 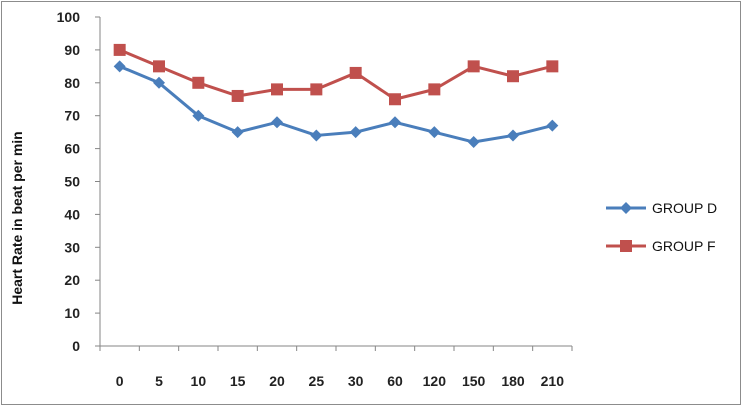 I want to click on y-tick-label: 0, so click(x=76, y=346).